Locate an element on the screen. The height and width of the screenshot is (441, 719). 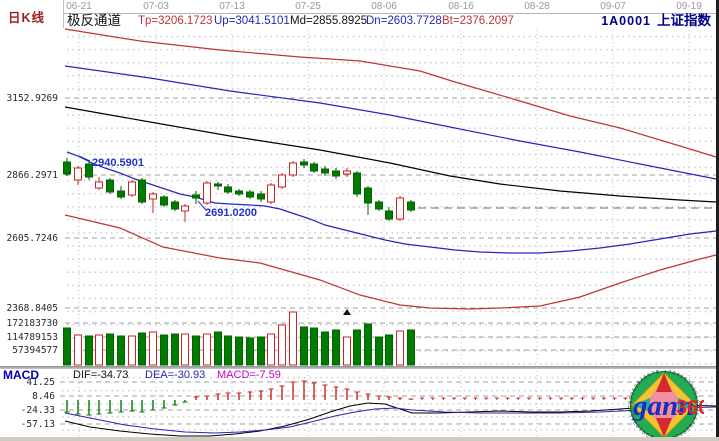
volume-marker-triangle is located at coordinates (347, 312).